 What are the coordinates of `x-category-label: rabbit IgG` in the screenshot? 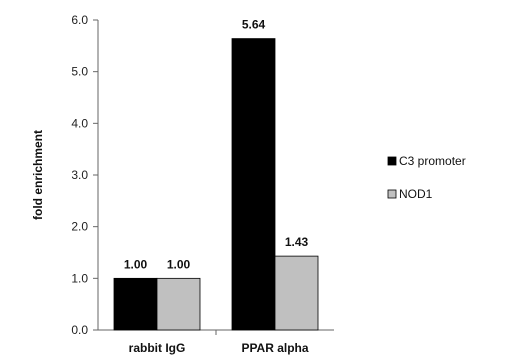 It's located at (157, 348).